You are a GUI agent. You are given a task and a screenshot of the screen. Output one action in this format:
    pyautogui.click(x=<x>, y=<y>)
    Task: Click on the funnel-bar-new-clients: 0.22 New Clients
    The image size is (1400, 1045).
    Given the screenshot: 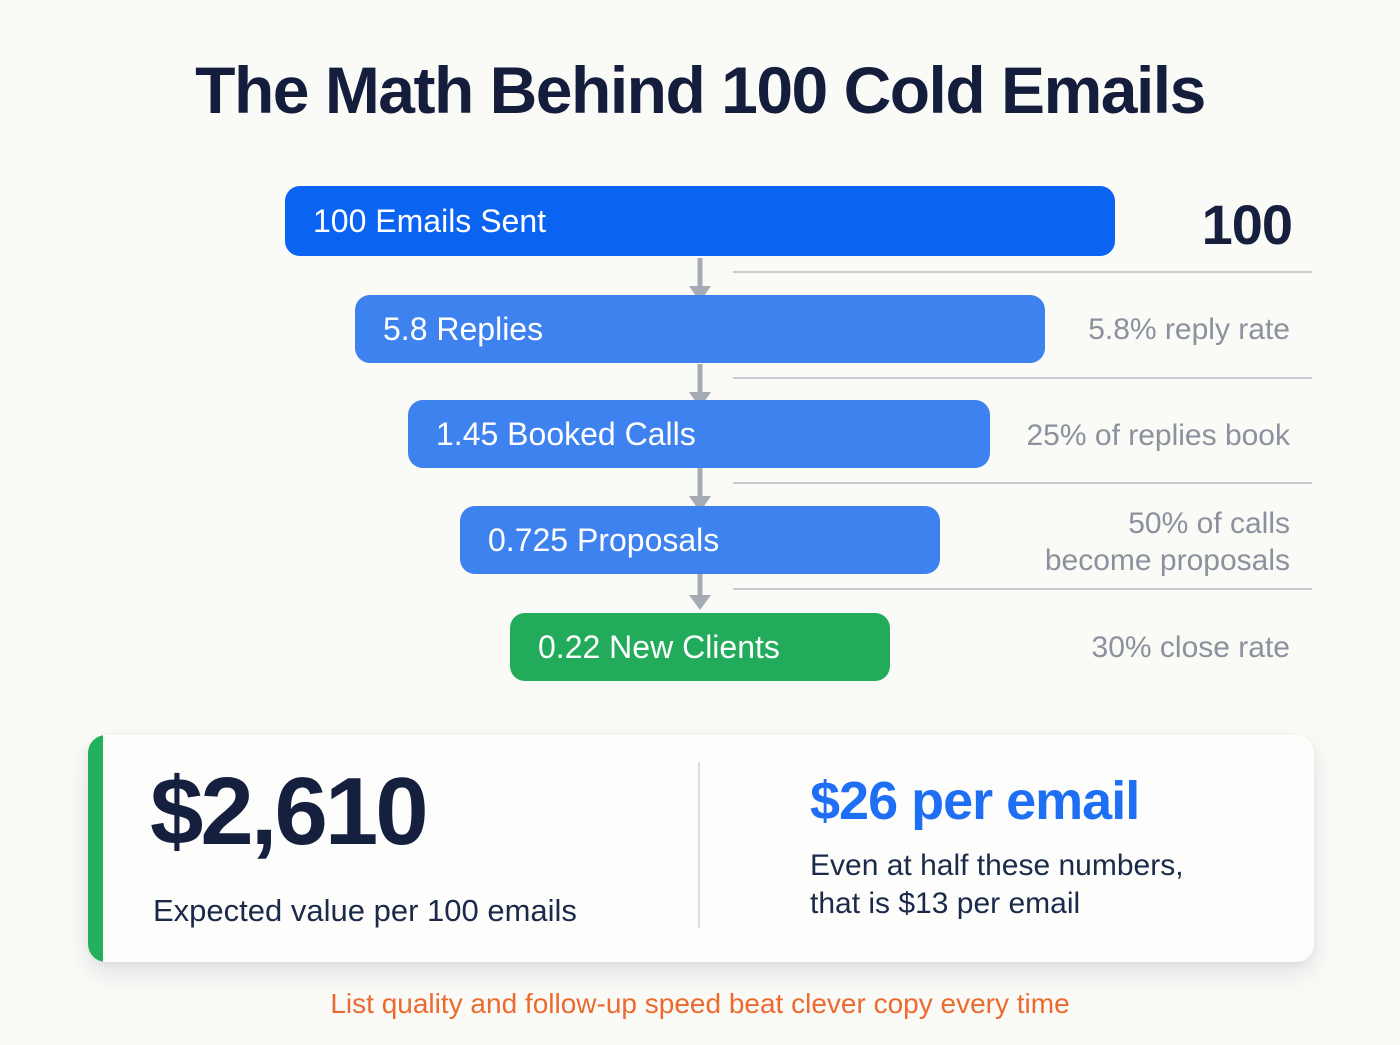 What is the action you would take?
    pyautogui.click(x=700, y=647)
    